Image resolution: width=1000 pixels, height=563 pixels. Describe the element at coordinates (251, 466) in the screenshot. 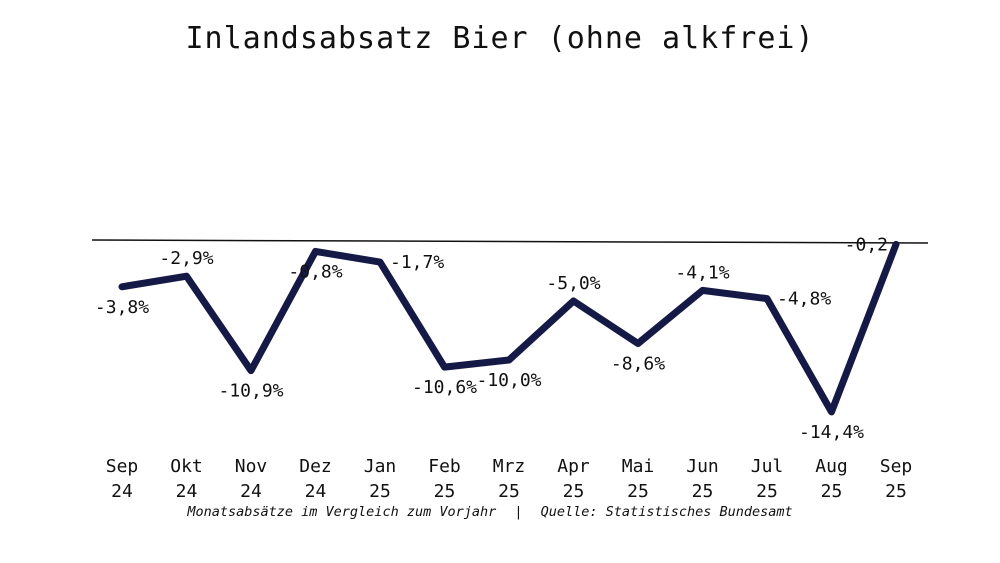

I see `x-tick-month: Nov` at that location.